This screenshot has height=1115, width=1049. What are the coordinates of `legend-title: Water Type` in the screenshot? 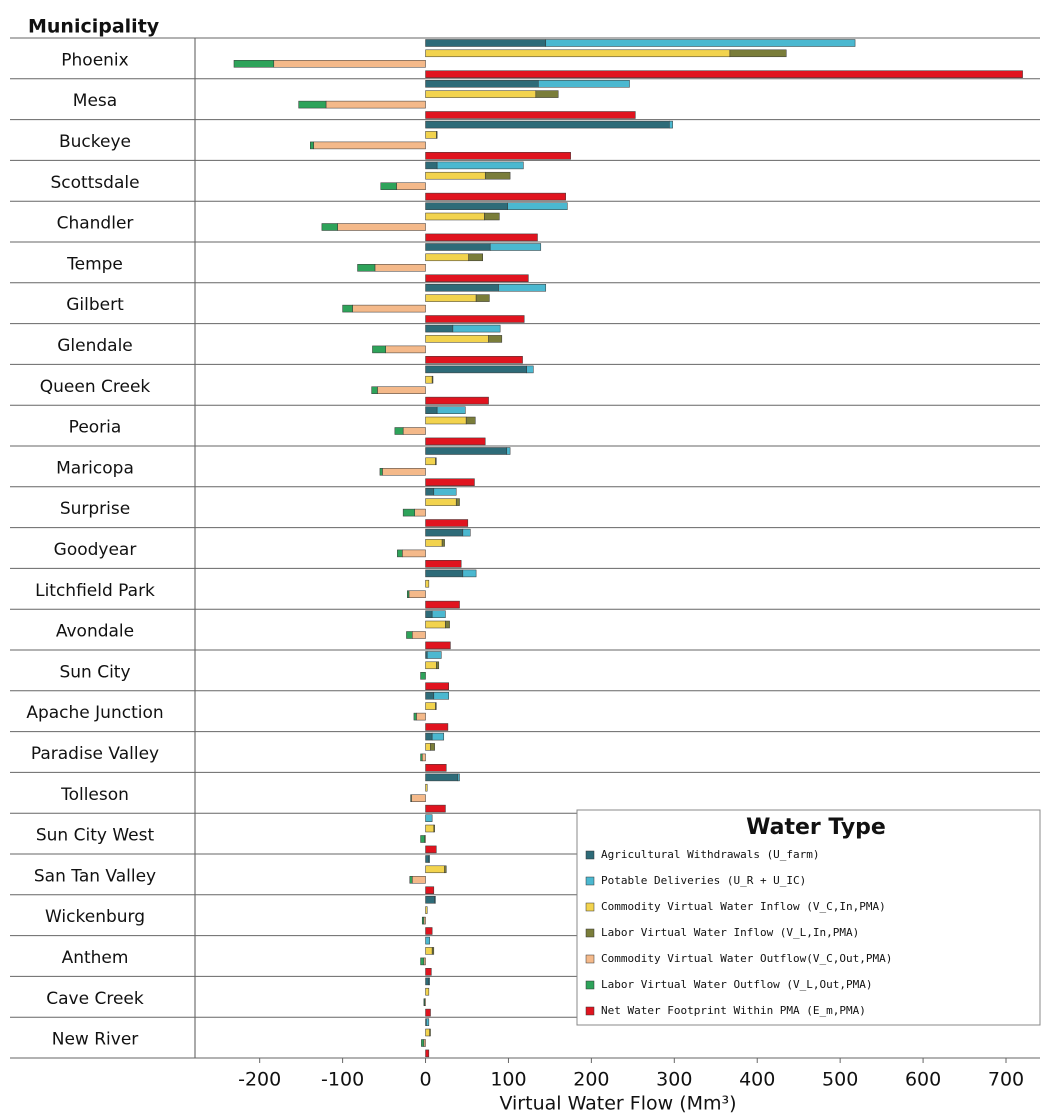 It's located at (816, 827).